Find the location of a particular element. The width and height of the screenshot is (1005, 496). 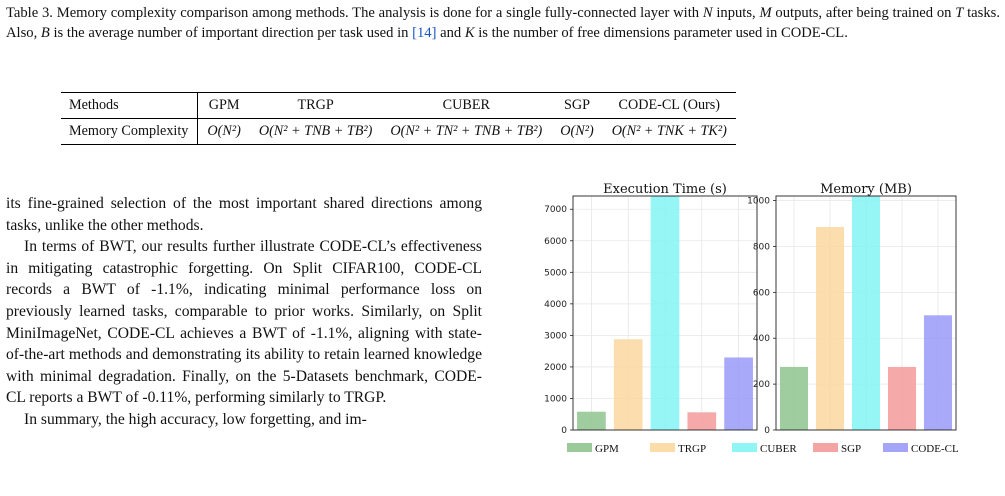

table-header-cell: GPM is located at coordinates (223, 105).